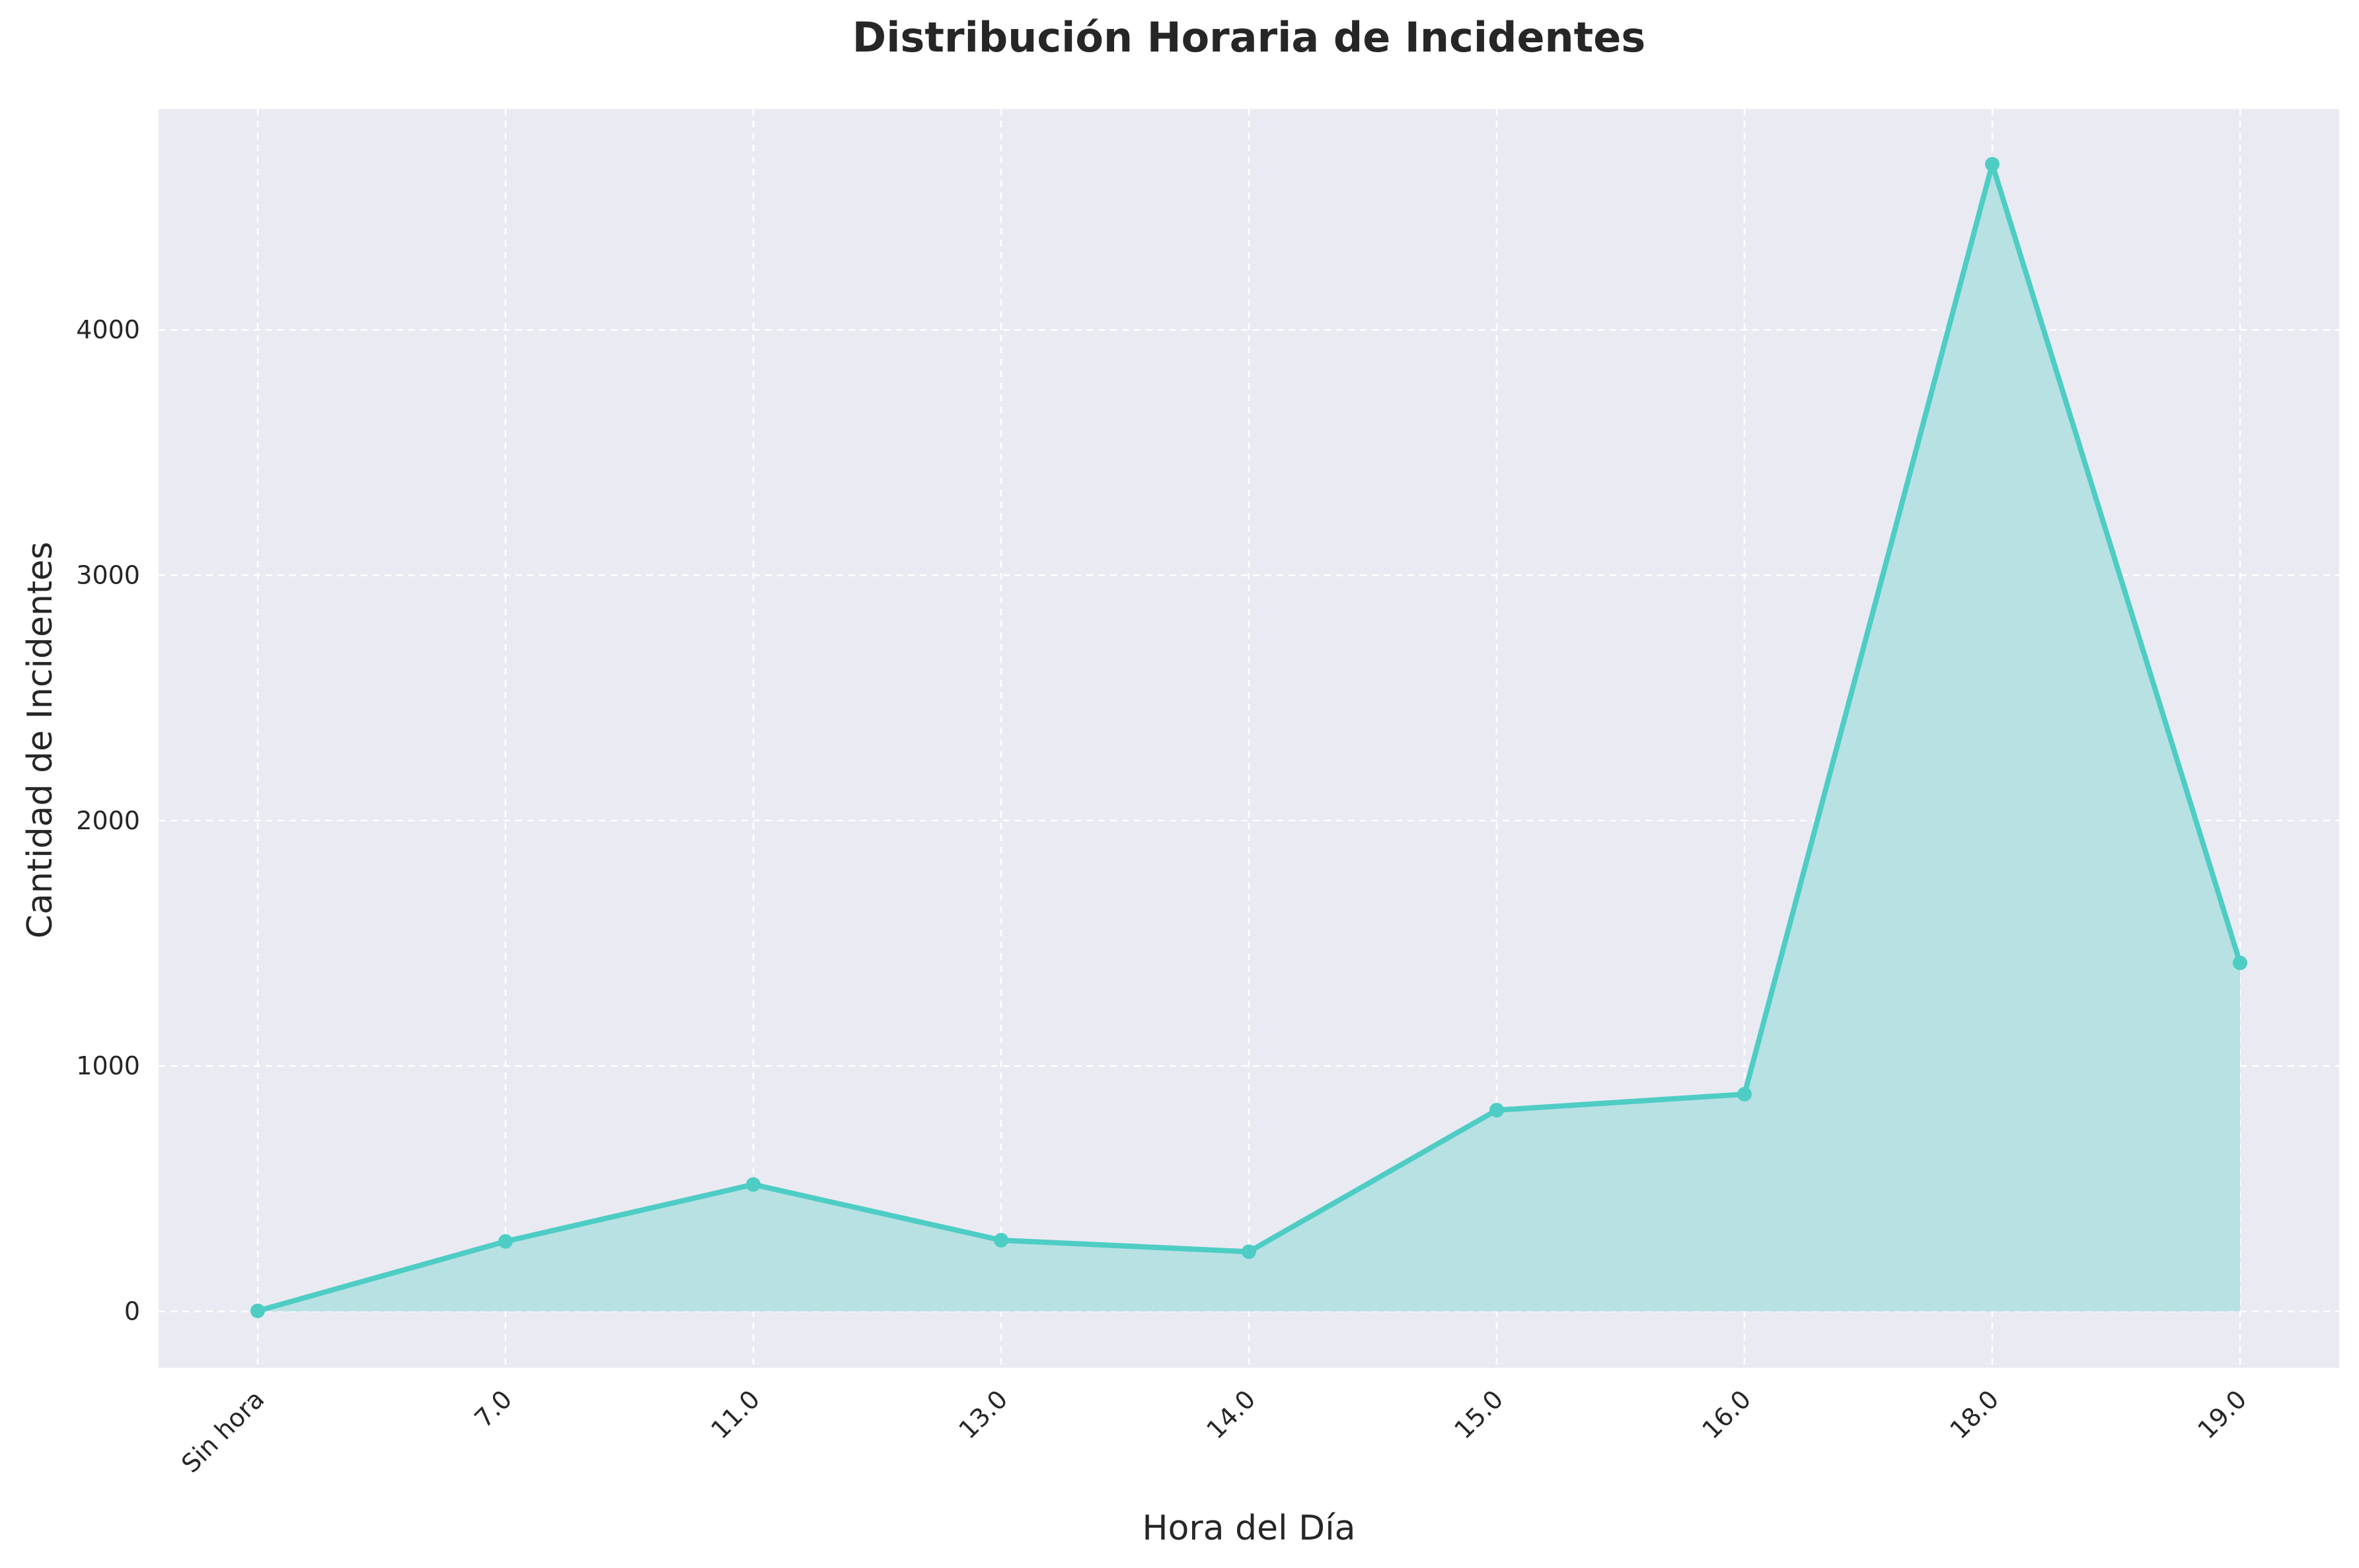 The width and height of the screenshot is (2359, 1568). I want to click on y-tick-label: 4000, so click(108, 329).